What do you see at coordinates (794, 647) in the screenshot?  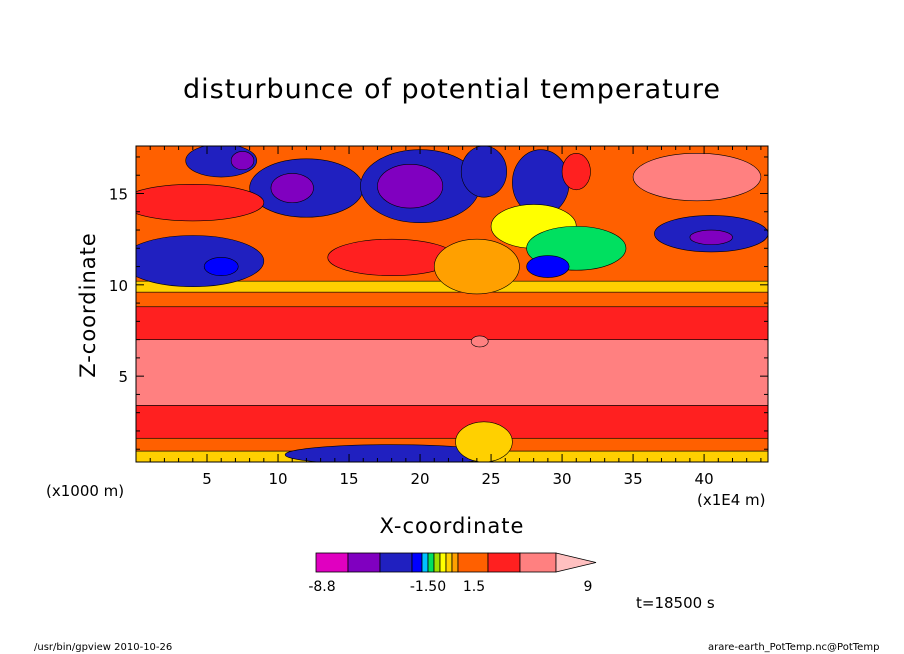 I see `footer-right: arare-earth_PotTemp.nc@PotTemp` at bounding box center [794, 647].